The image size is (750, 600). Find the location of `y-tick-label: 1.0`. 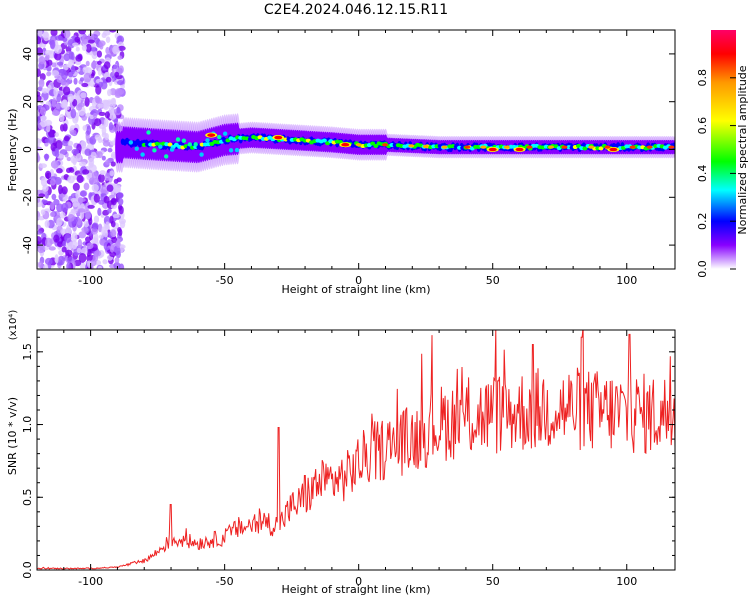

y-tick-label: 1.0 is located at coordinates (27, 425).